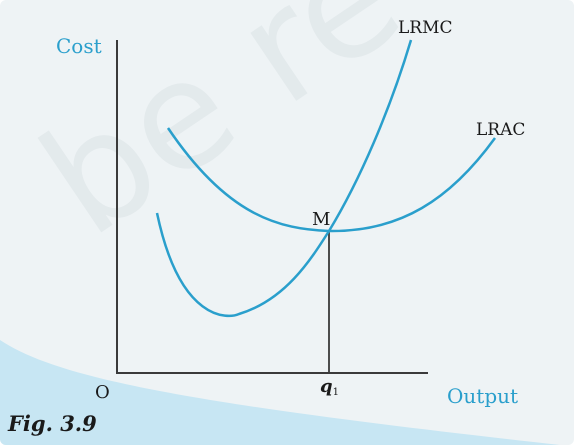 The image size is (574, 445). What do you see at coordinates (326, 386) in the screenshot?
I see `q1-letter: q` at bounding box center [326, 386].